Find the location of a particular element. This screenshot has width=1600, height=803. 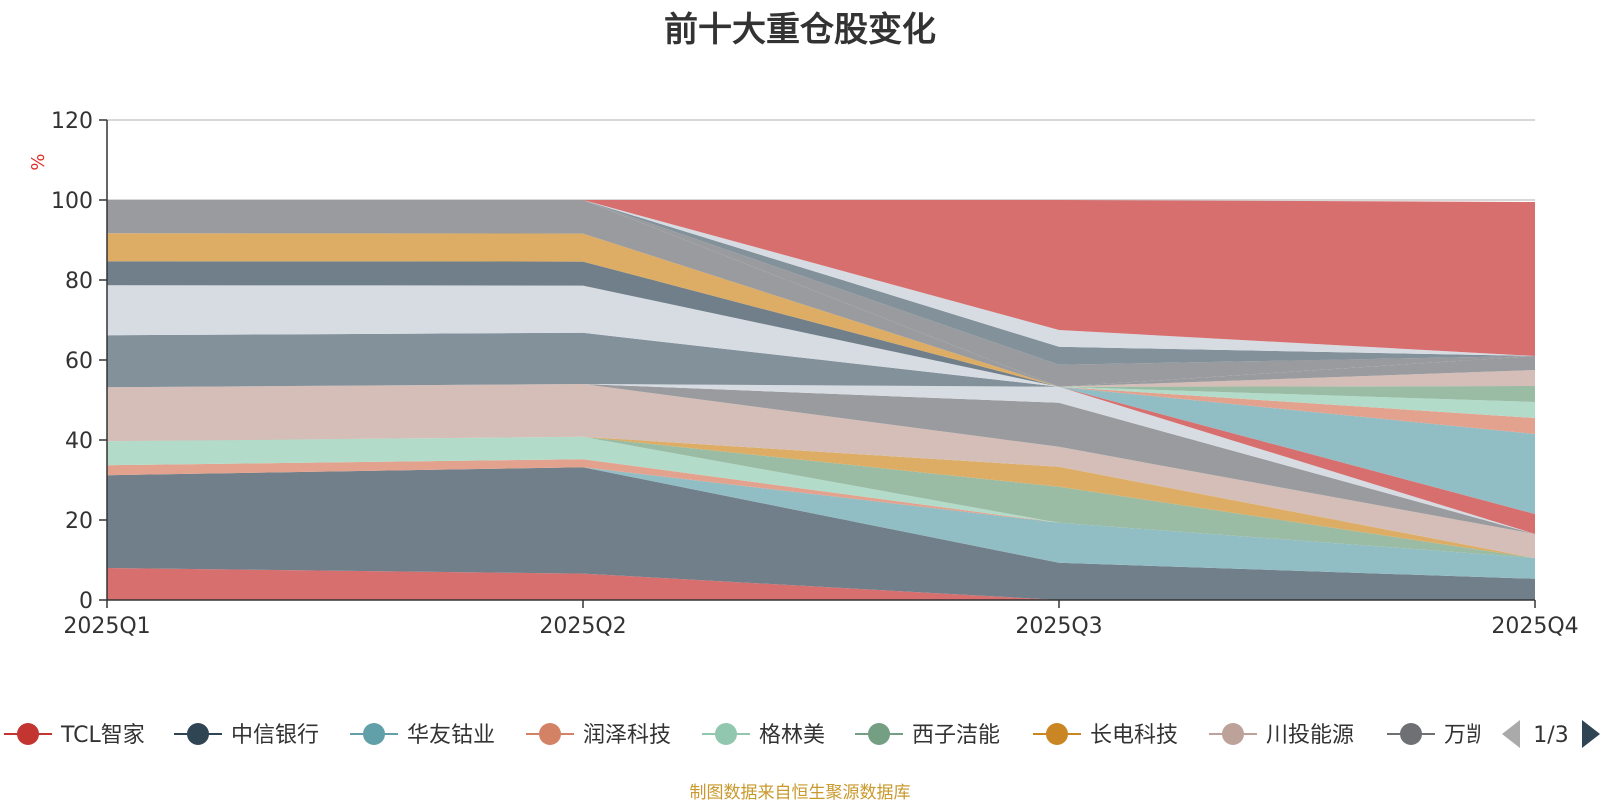

x-tick-label-2025Q2: 2025Q2 is located at coordinates (582, 626).